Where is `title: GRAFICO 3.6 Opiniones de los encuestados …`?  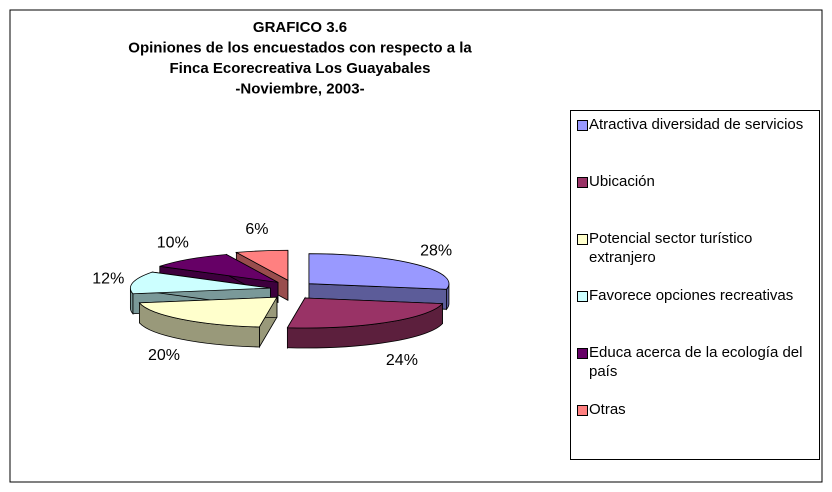 title: GRAFICO 3.6 Opiniones de los encuestados … is located at coordinates (300, 58).